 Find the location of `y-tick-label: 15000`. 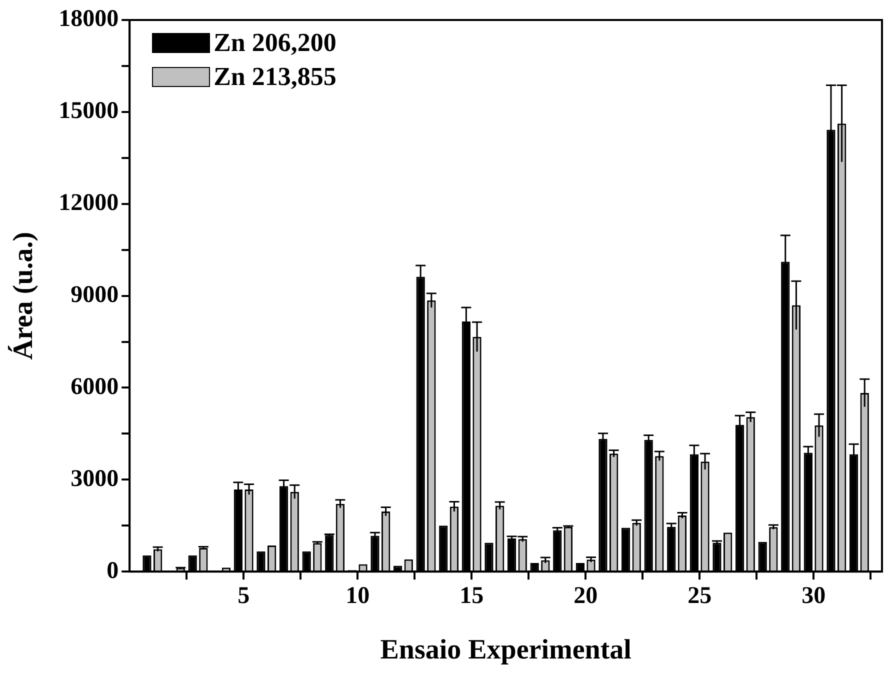

y-tick-label: 15000 is located at coordinates (88, 111).